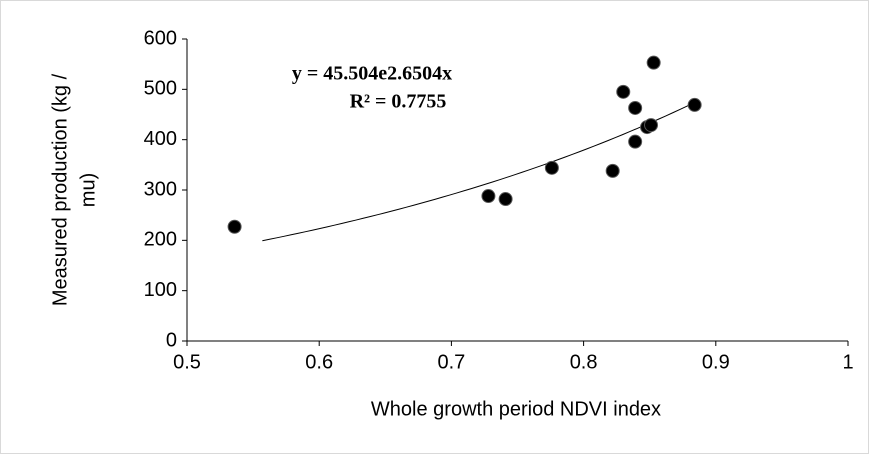 This screenshot has height=454, width=869. I want to click on y-axis-label-line: mu), so click(88, 190).